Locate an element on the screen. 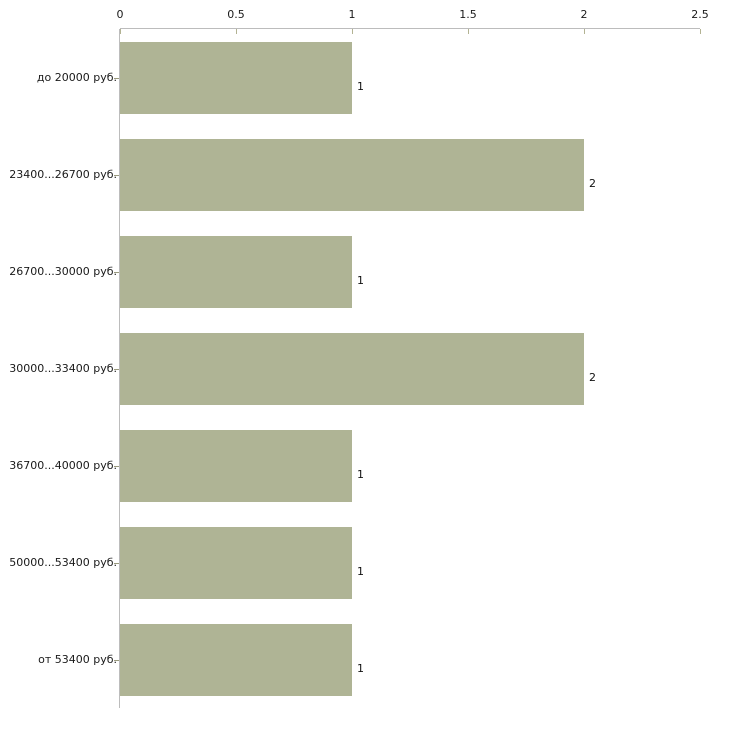  x-tick-label: 0.5 is located at coordinates (236, 14).